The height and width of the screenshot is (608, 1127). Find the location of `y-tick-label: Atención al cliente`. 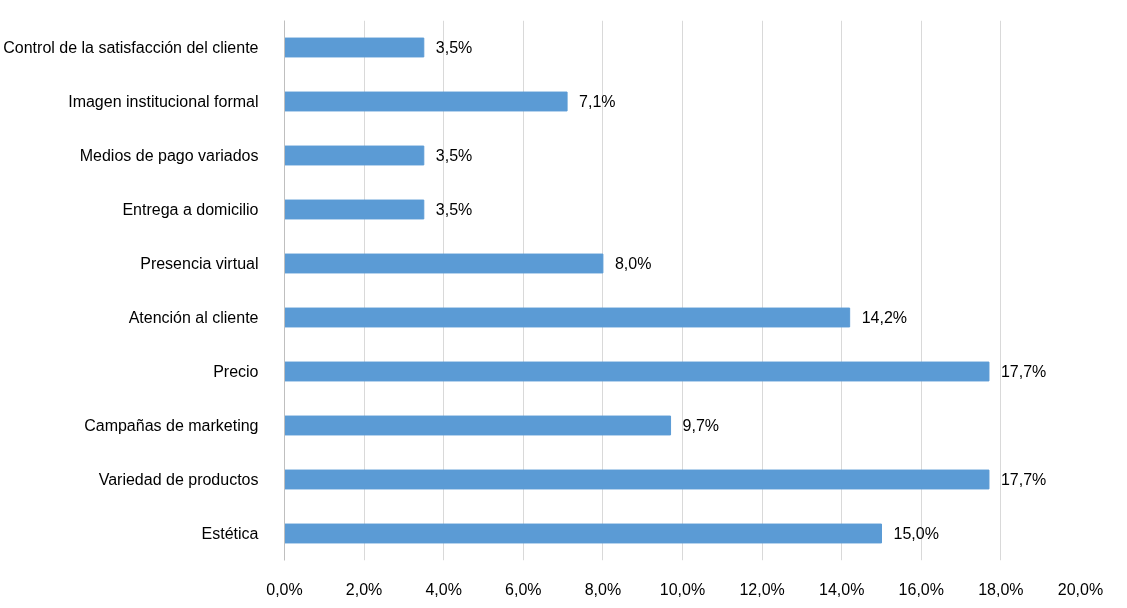

y-tick-label: Atención al cliente is located at coordinates (193, 317).